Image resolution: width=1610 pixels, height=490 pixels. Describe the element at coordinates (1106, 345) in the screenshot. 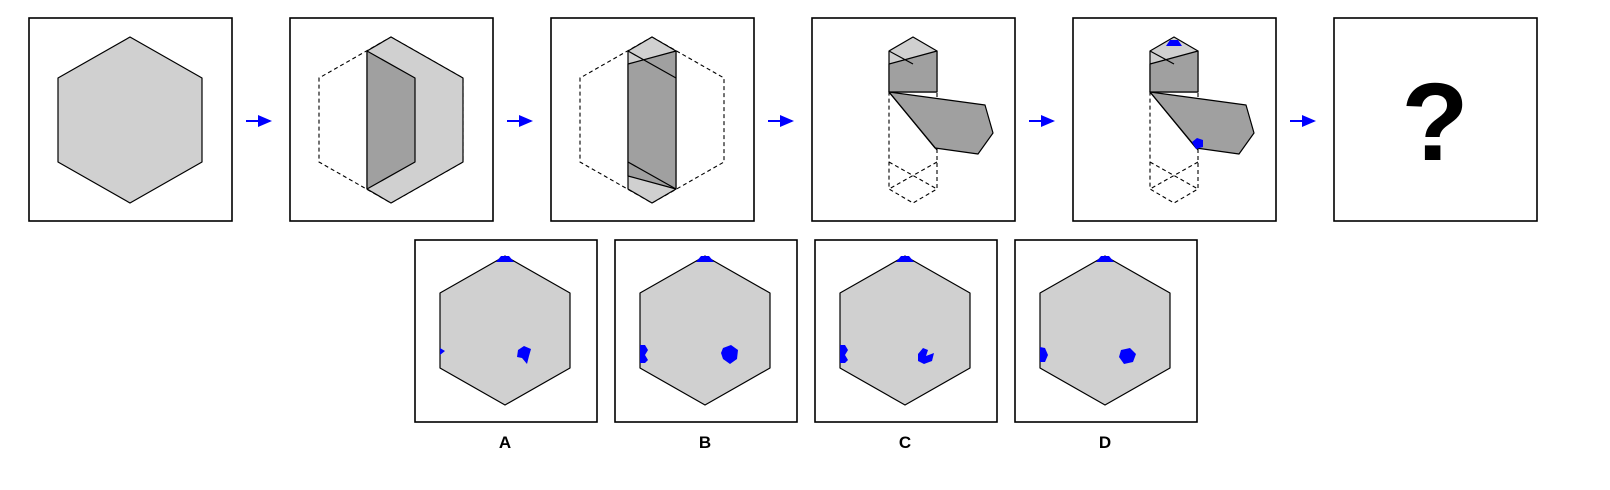

I see `option-d: D` at that location.